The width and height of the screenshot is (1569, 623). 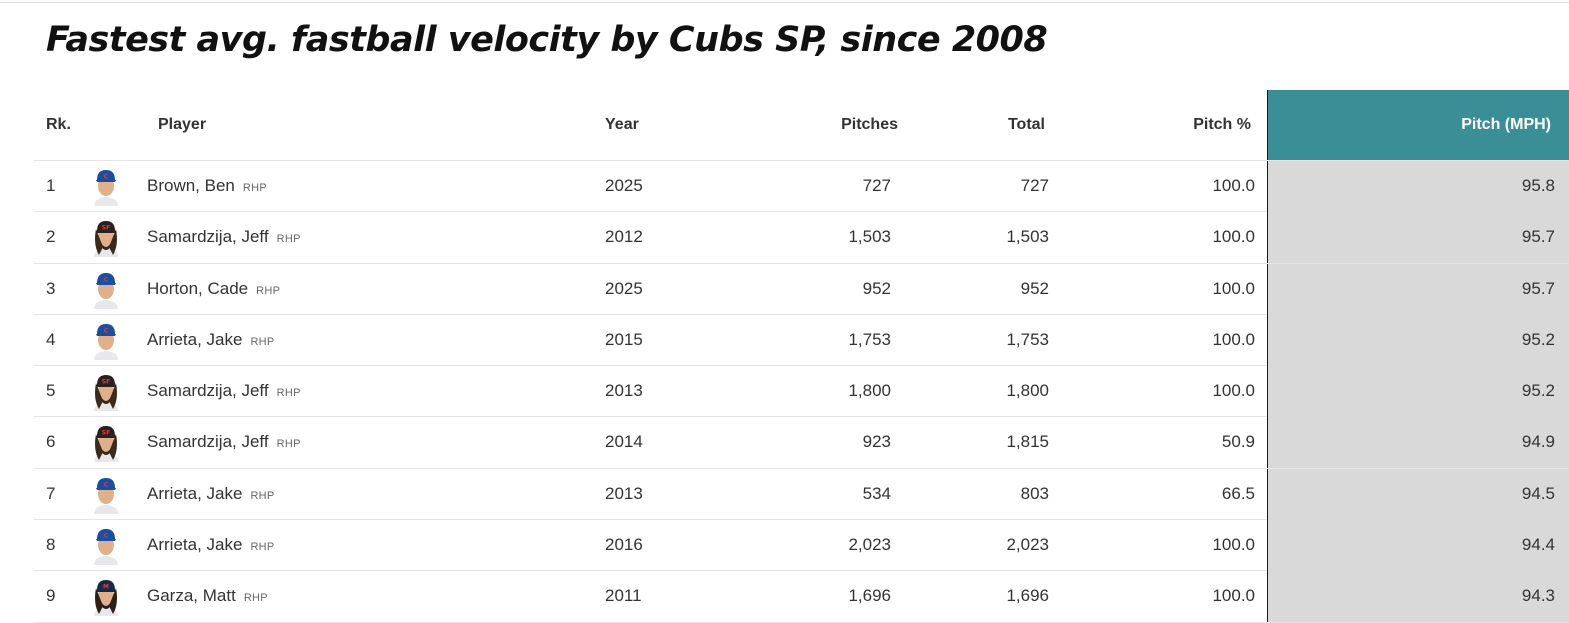 What do you see at coordinates (869, 237) in the screenshot?
I see `pitches-cell: 1,503` at bounding box center [869, 237].